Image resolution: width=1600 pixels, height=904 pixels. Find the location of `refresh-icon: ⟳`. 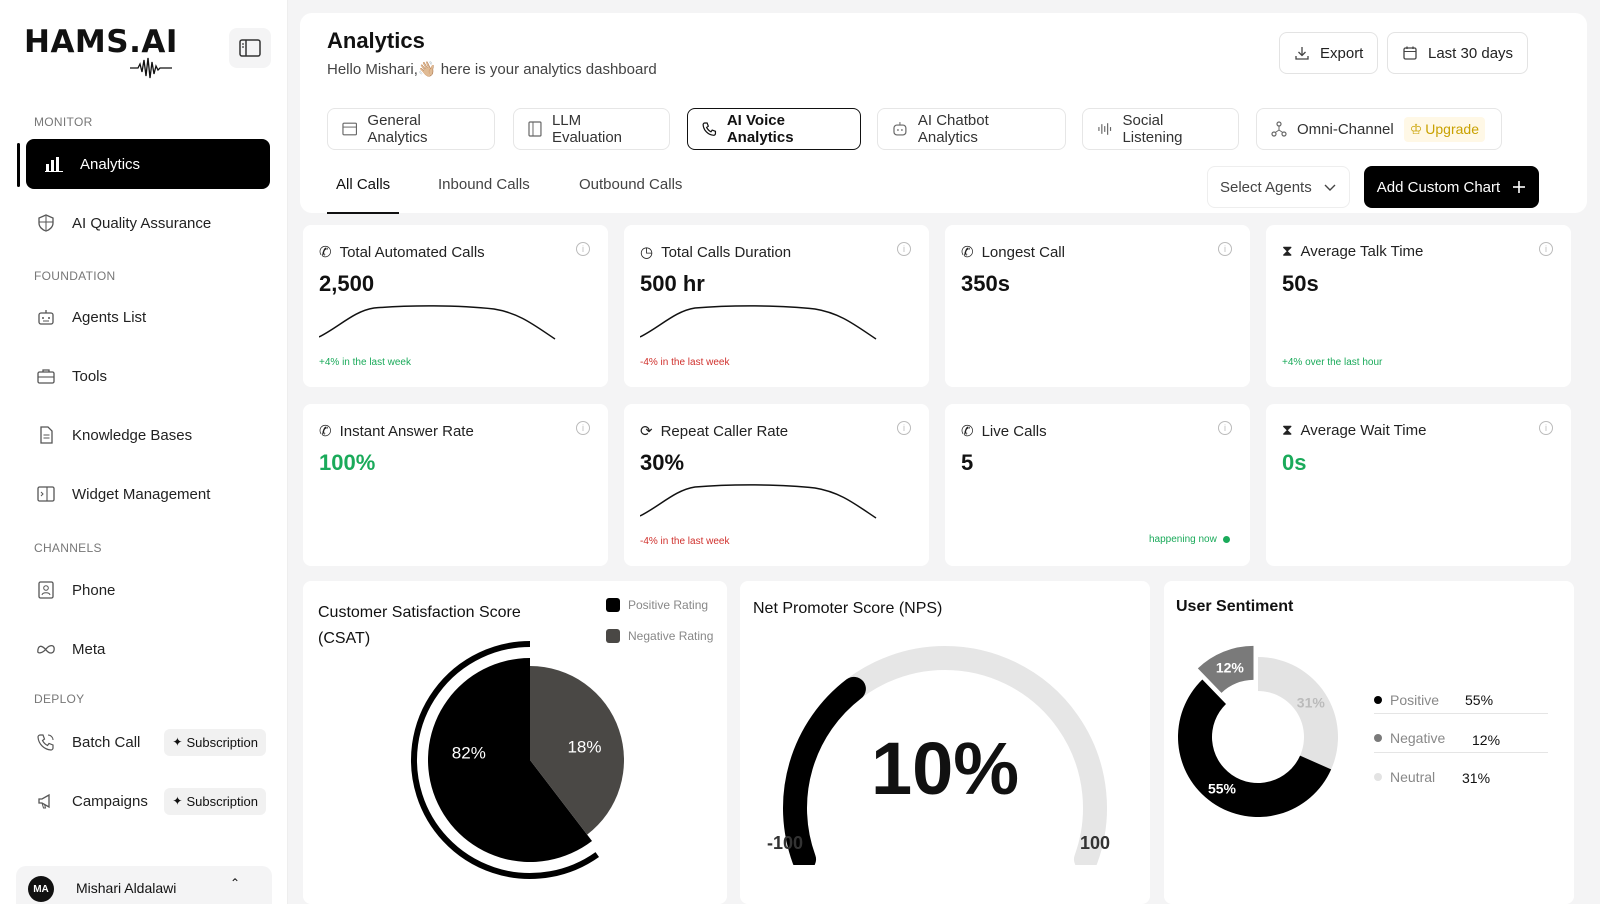

refresh-icon: ⟳ is located at coordinates (646, 431).